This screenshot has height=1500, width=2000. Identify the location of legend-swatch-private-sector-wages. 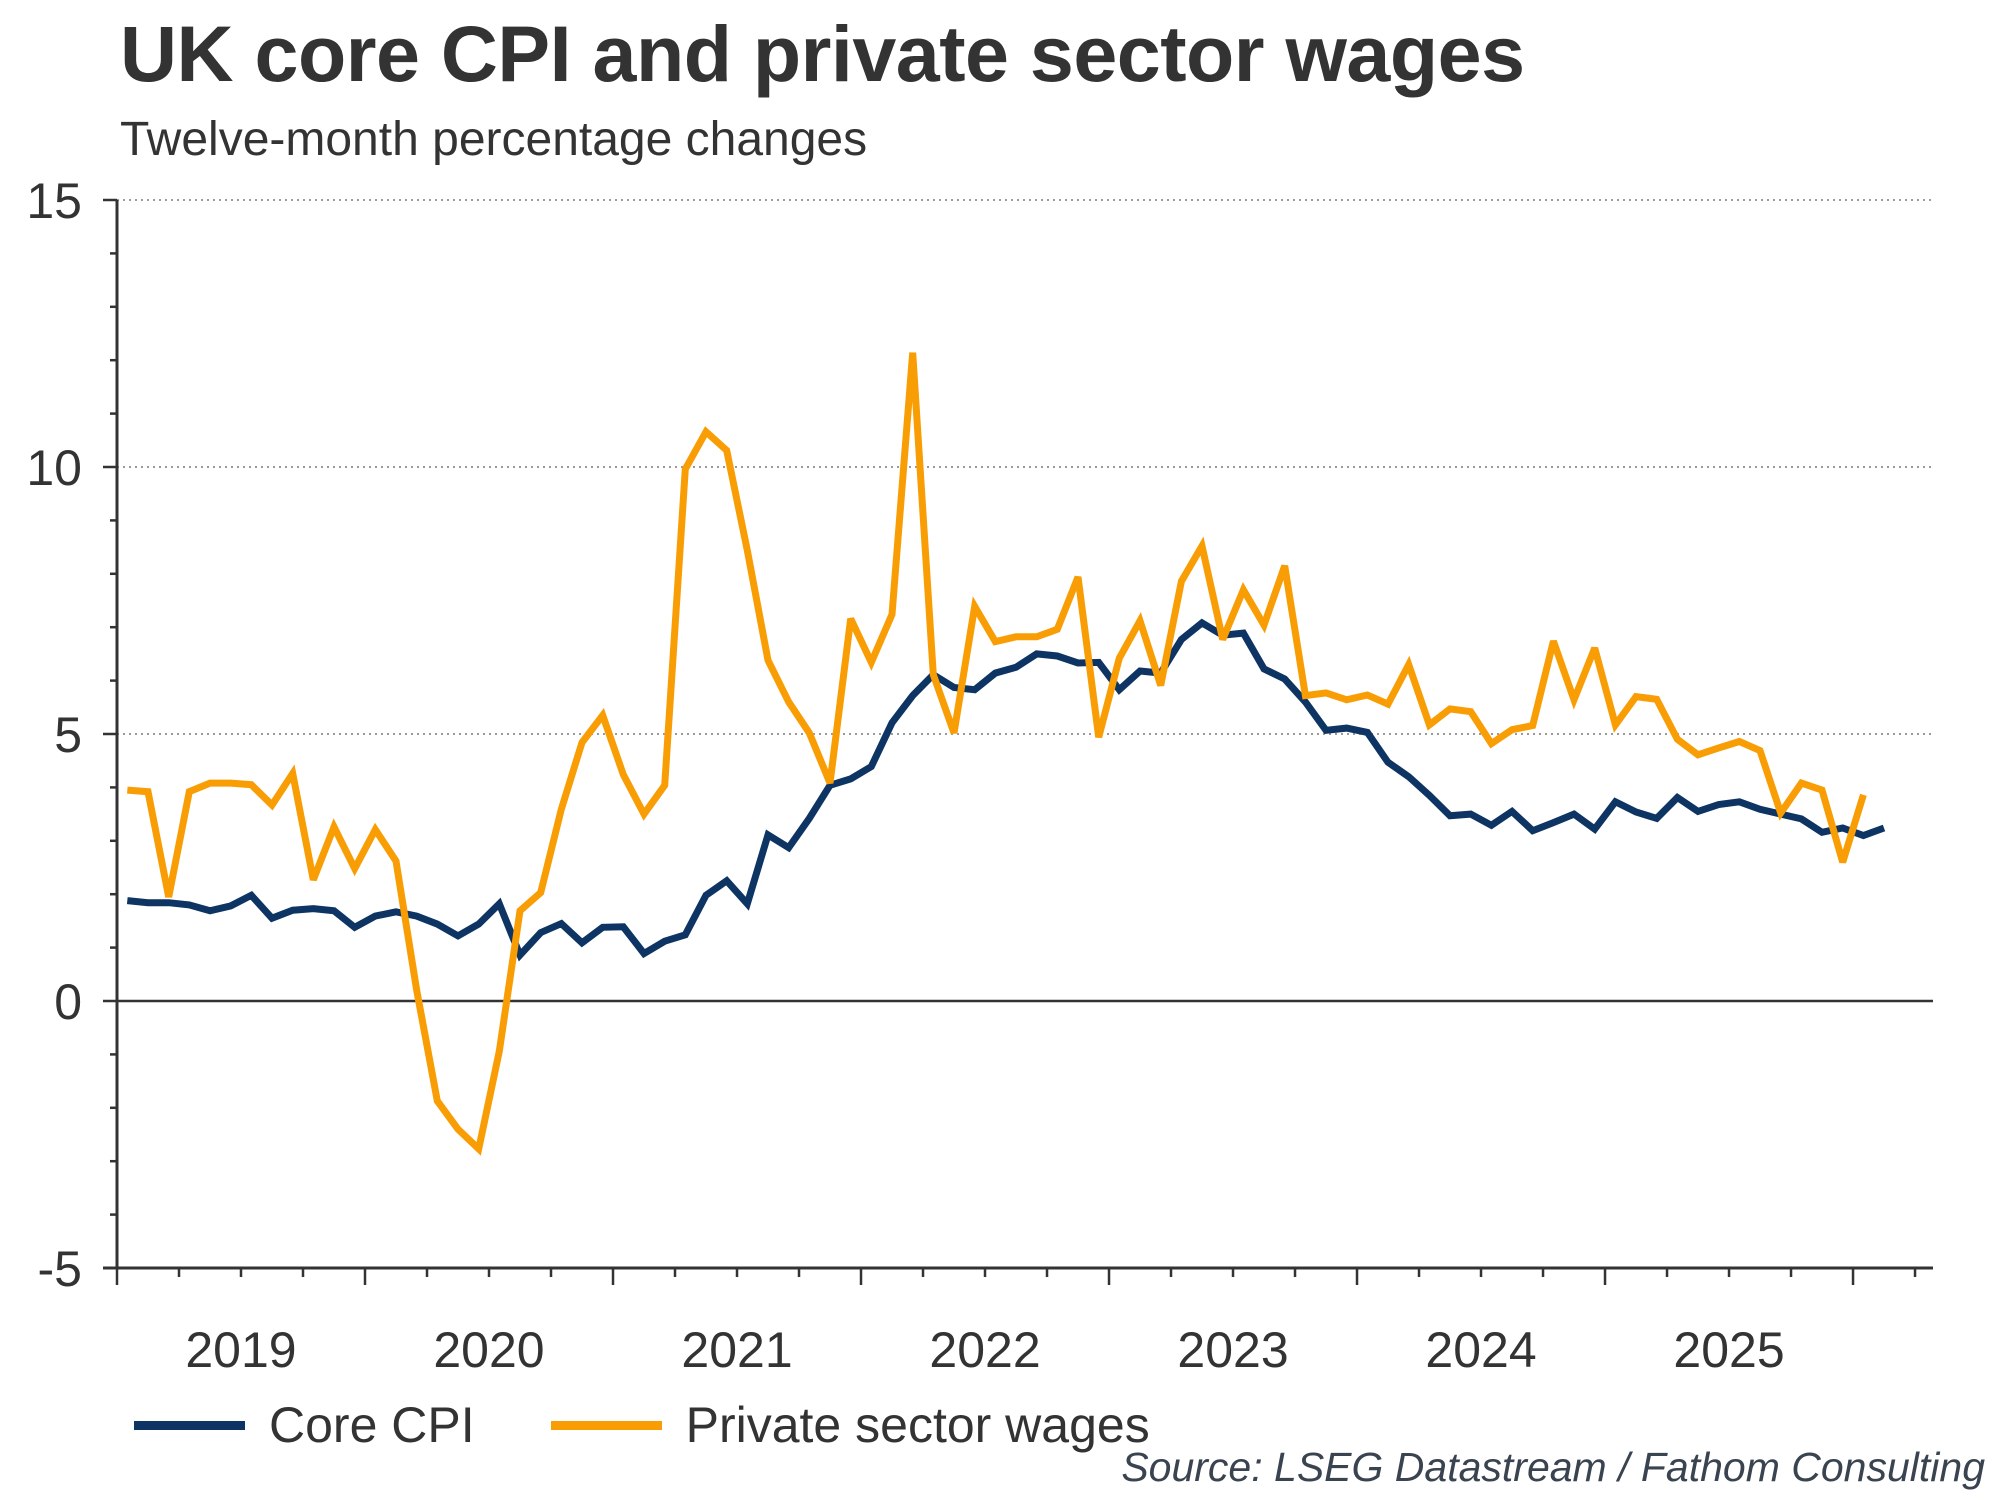
(606, 1425).